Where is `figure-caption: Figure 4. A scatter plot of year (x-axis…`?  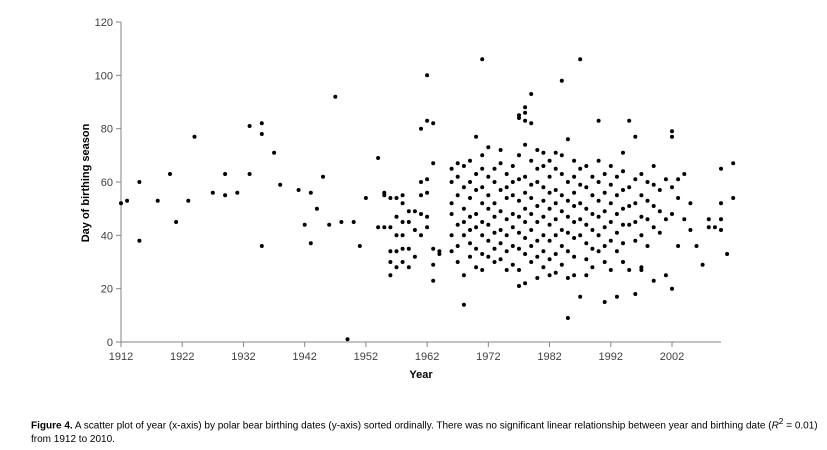
figure-caption: Figure 4. A scatter plot of year (x-axis… is located at coordinates (426, 430).